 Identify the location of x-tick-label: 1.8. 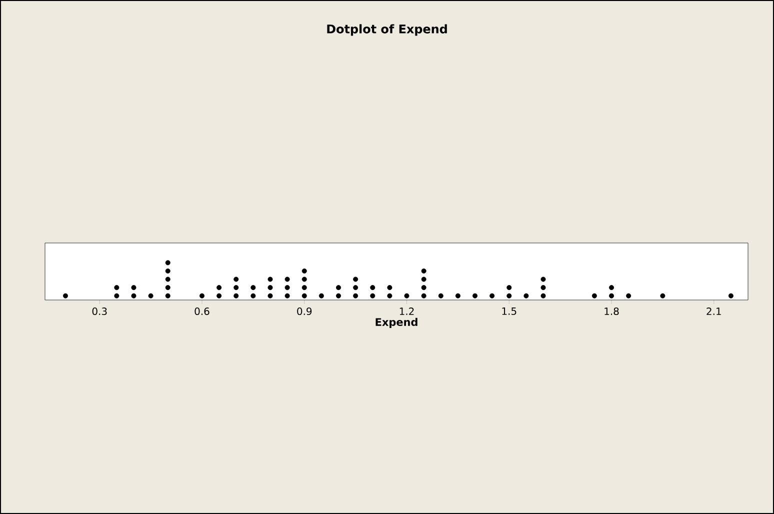
(611, 311).